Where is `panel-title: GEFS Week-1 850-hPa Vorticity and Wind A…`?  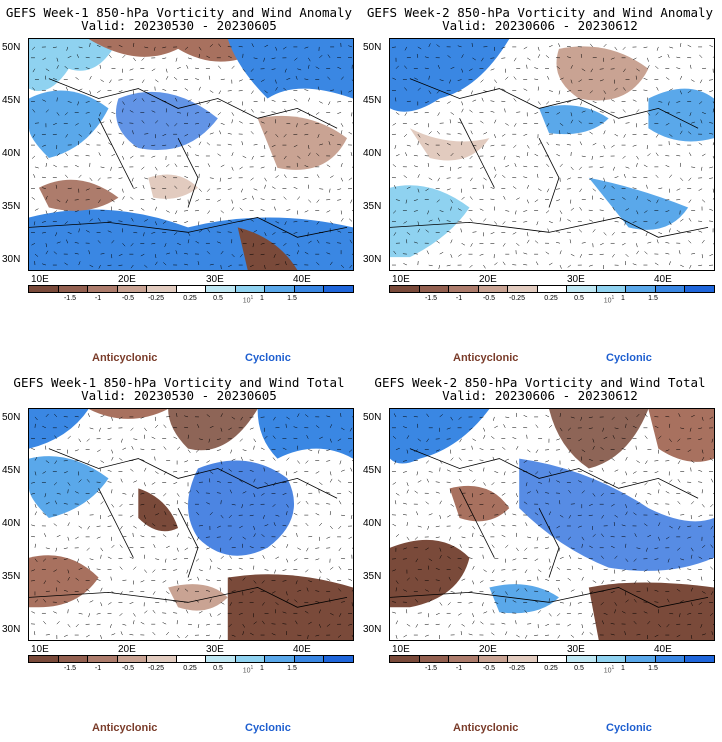
panel-title: GEFS Week-1 850-hPa Vorticity and Wind A… is located at coordinates (179, 12).